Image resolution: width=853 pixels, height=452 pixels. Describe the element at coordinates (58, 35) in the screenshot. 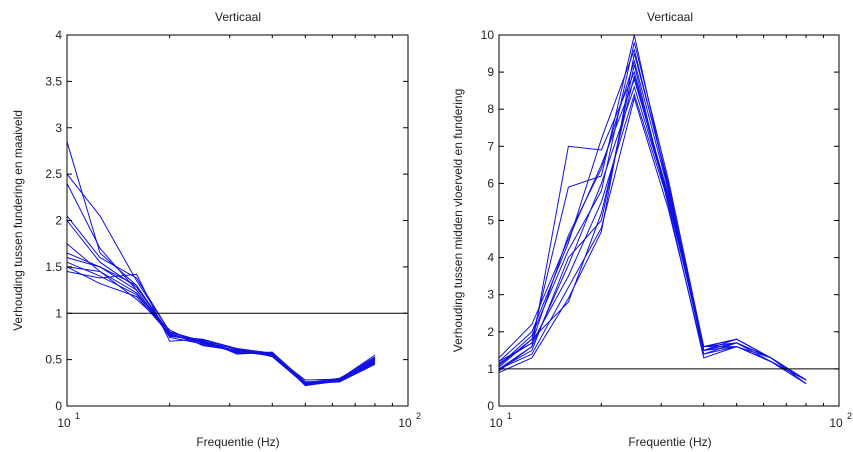

I see `chart-left-ytick-label: 4` at that location.